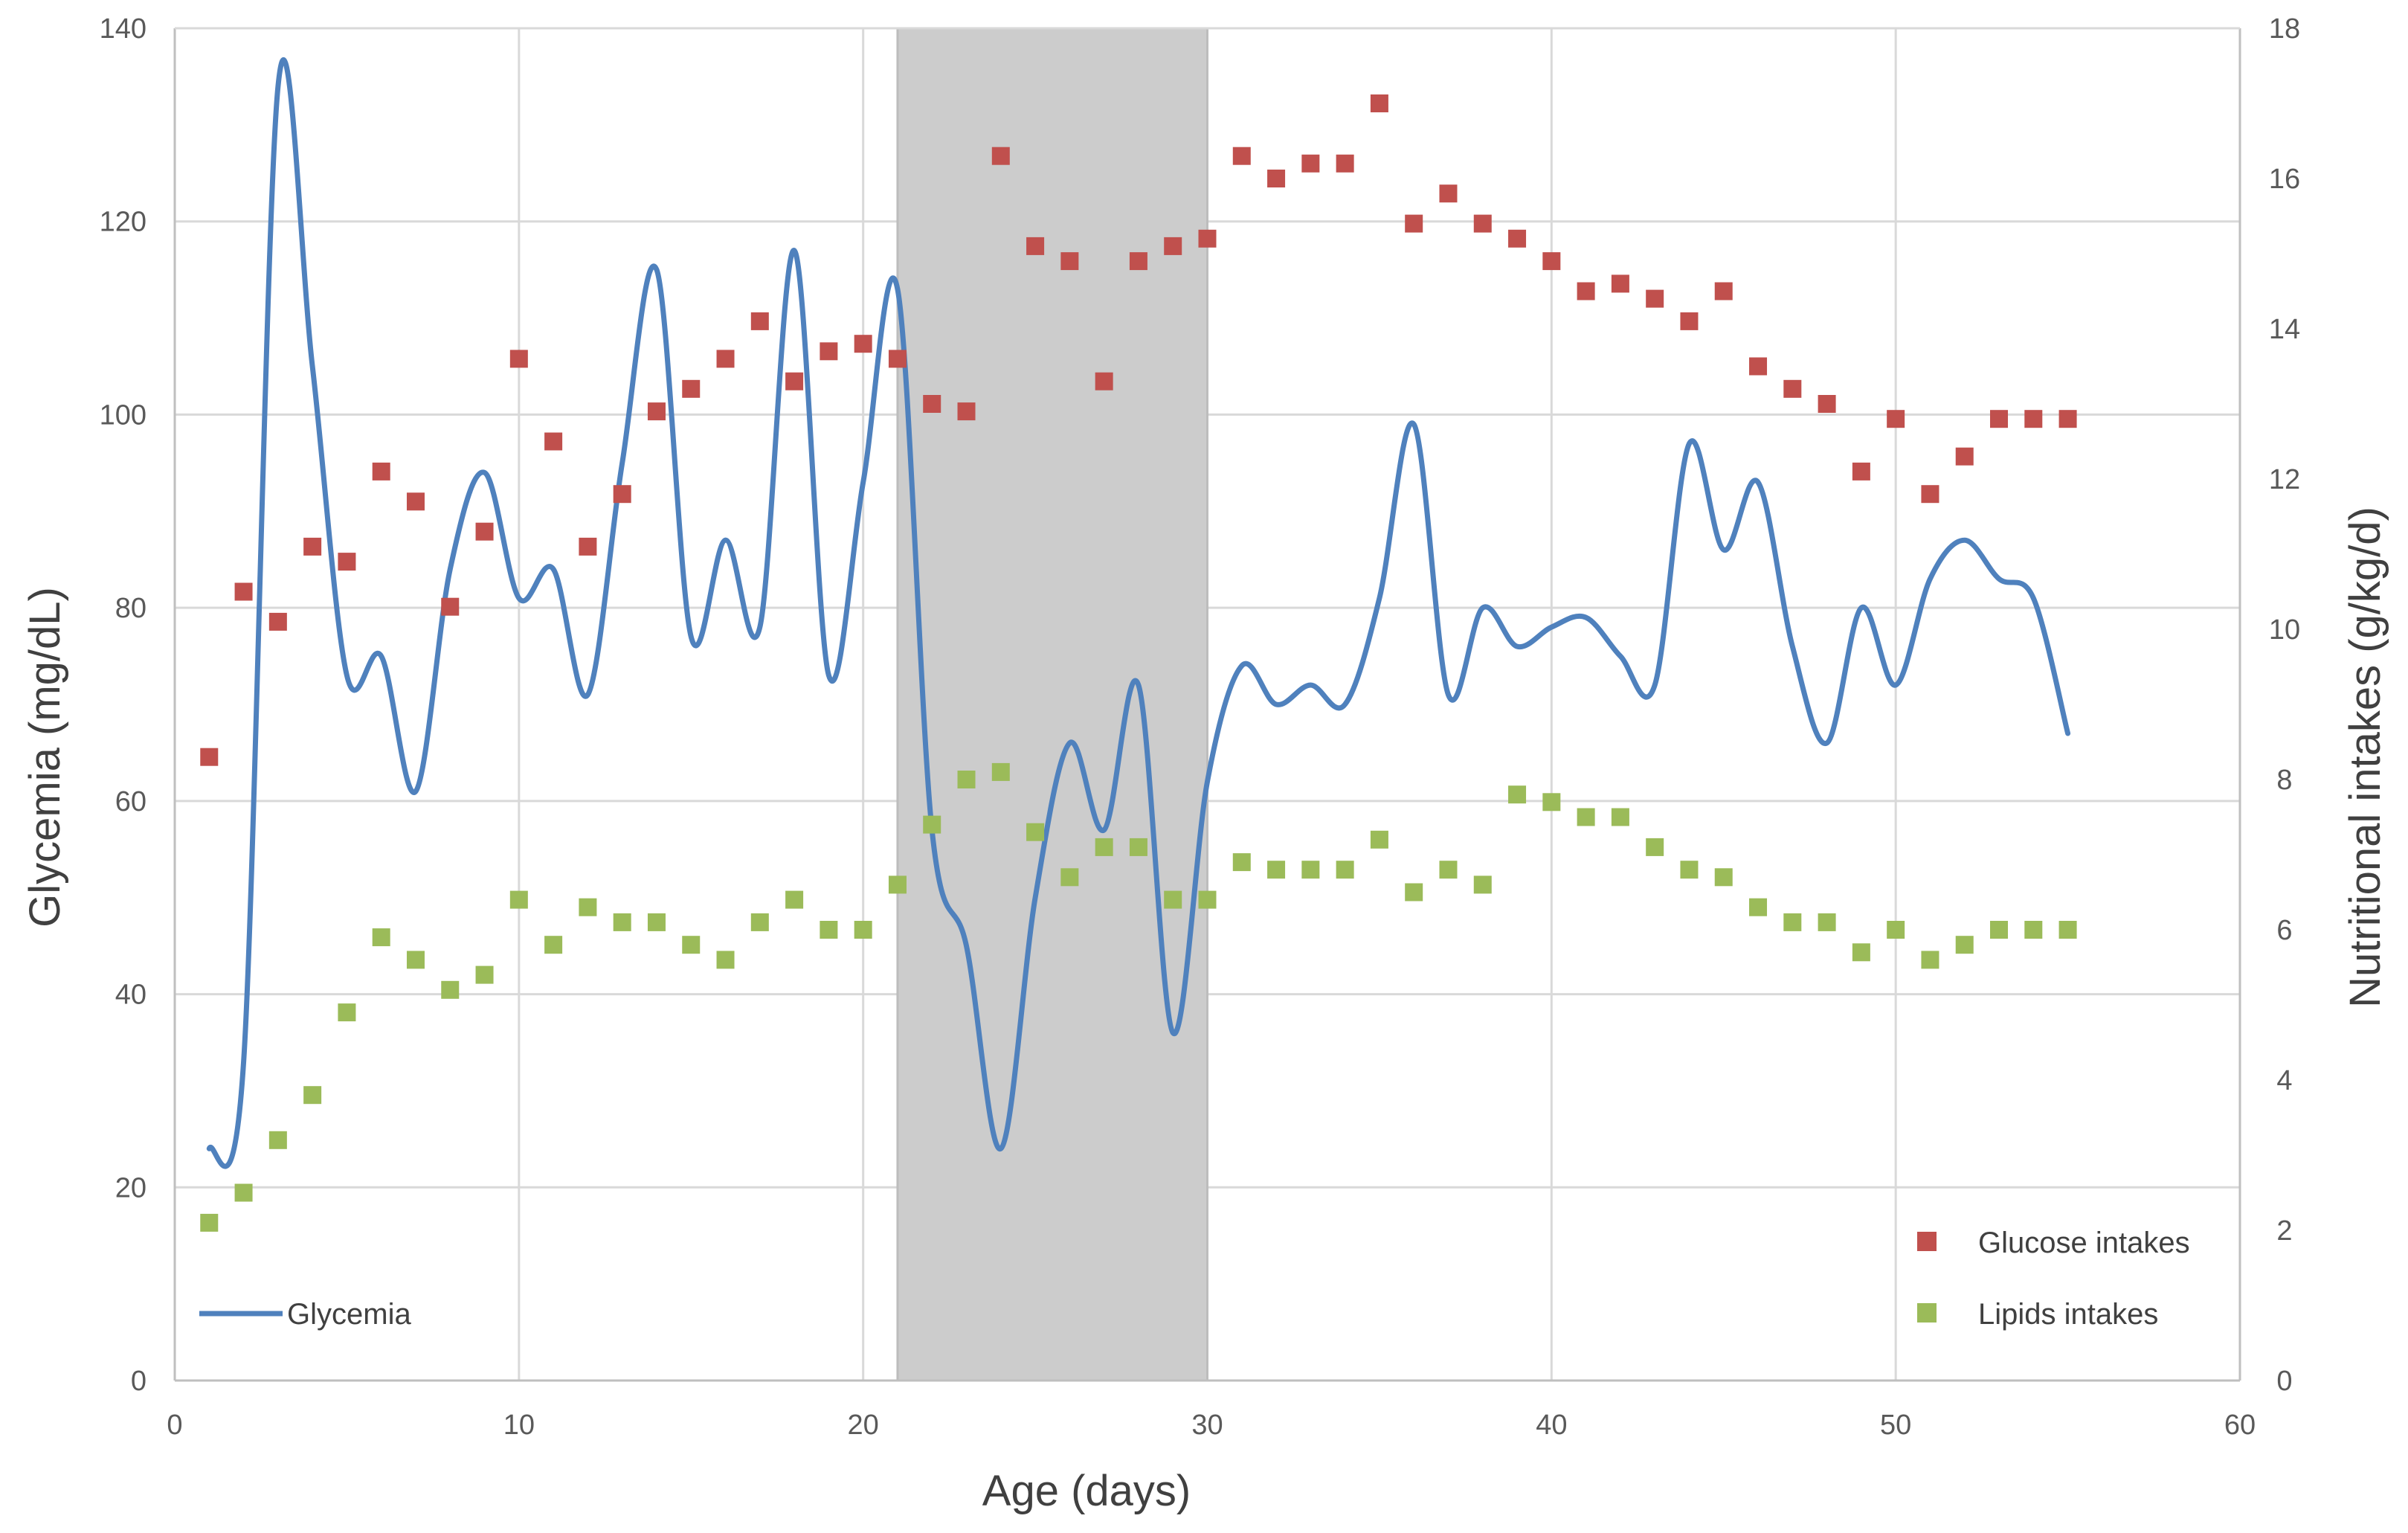 This screenshot has width=2408, height=1533. I want to click on x-tick-label: 0, so click(174, 1425).